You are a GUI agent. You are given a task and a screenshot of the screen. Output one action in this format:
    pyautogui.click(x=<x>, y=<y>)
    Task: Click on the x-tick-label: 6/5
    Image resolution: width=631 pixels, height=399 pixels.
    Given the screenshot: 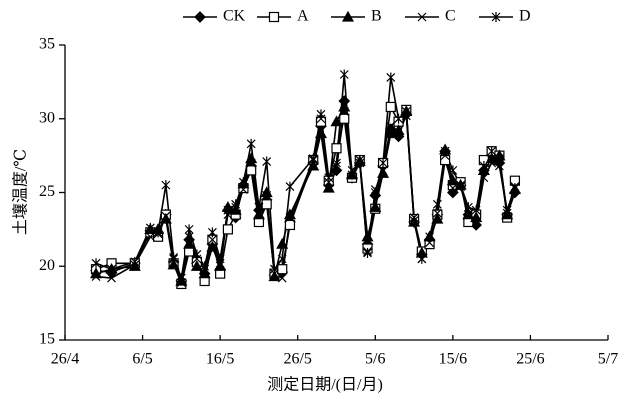 What is the action you would take?
    pyautogui.click(x=142, y=359)
    